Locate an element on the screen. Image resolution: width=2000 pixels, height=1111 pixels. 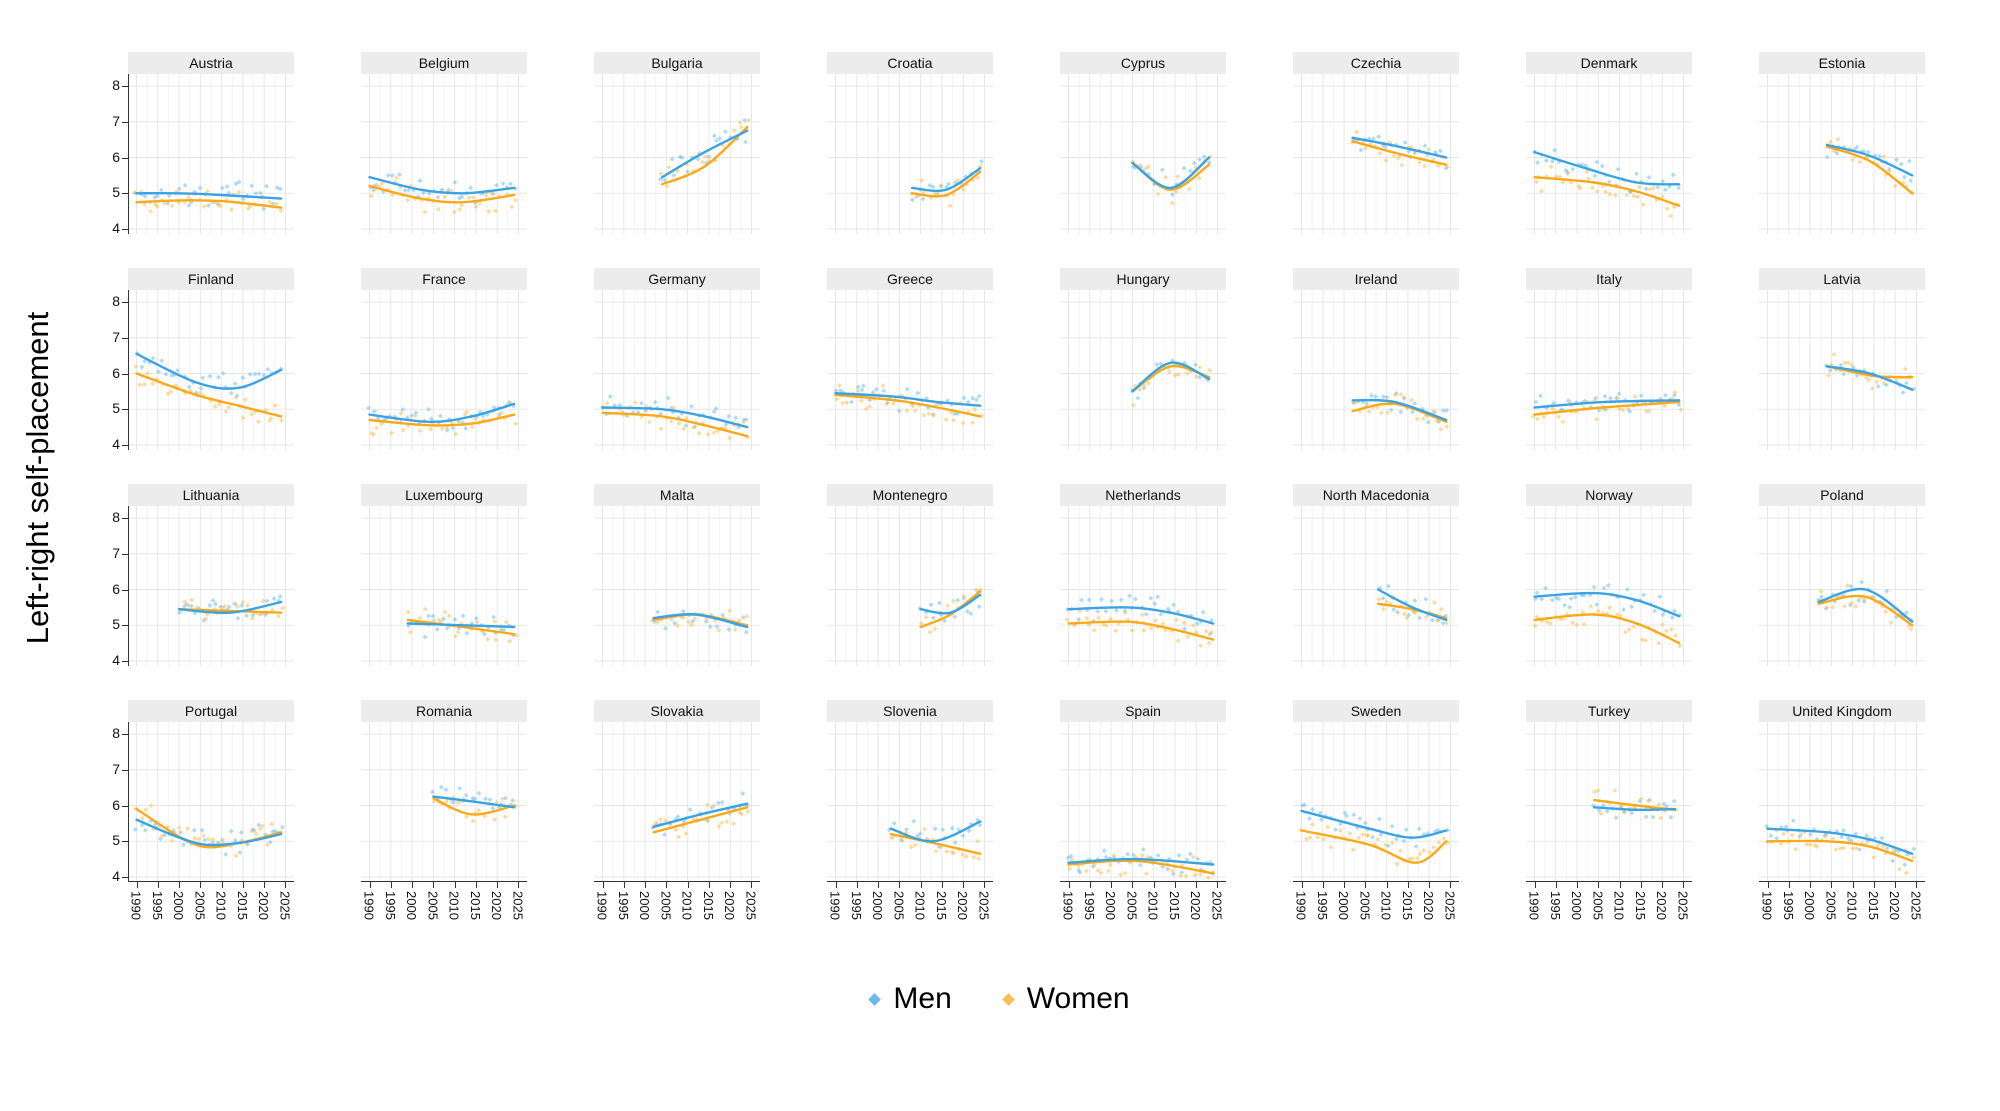
facet-title-north-macedonia: North Macedonia is located at coordinates (1376, 495).